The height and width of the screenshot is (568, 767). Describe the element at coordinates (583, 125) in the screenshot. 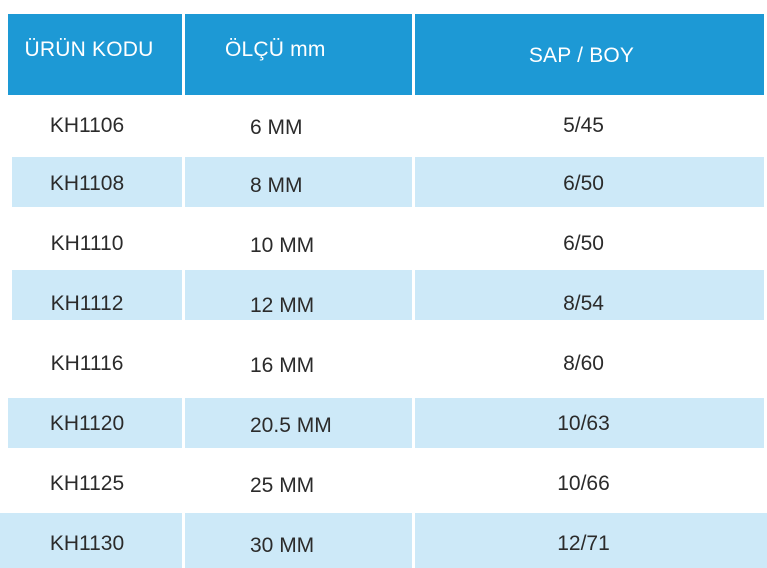

I see `cell-sap-boy: 5/45` at that location.